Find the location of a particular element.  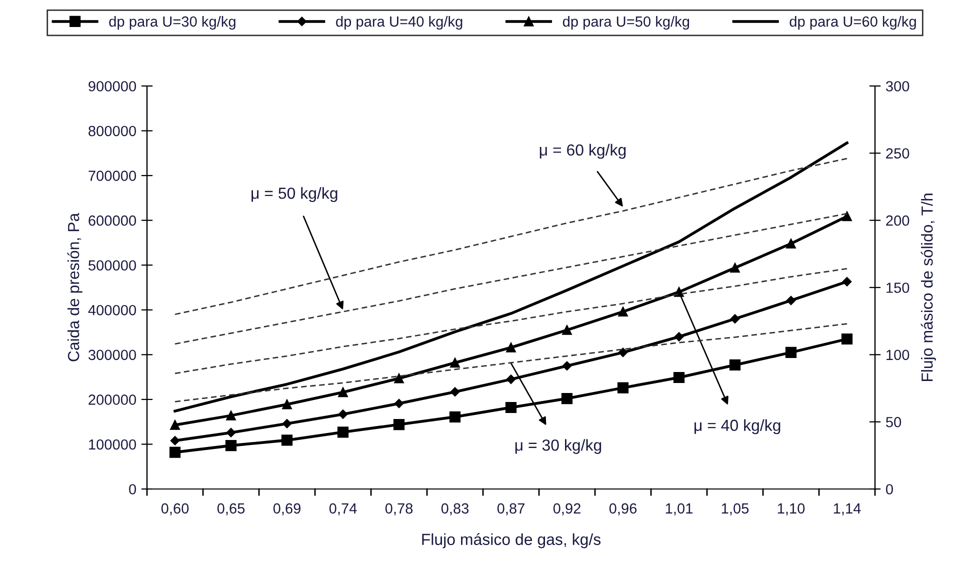

x-tick-label: 1,10 is located at coordinates (791, 509).